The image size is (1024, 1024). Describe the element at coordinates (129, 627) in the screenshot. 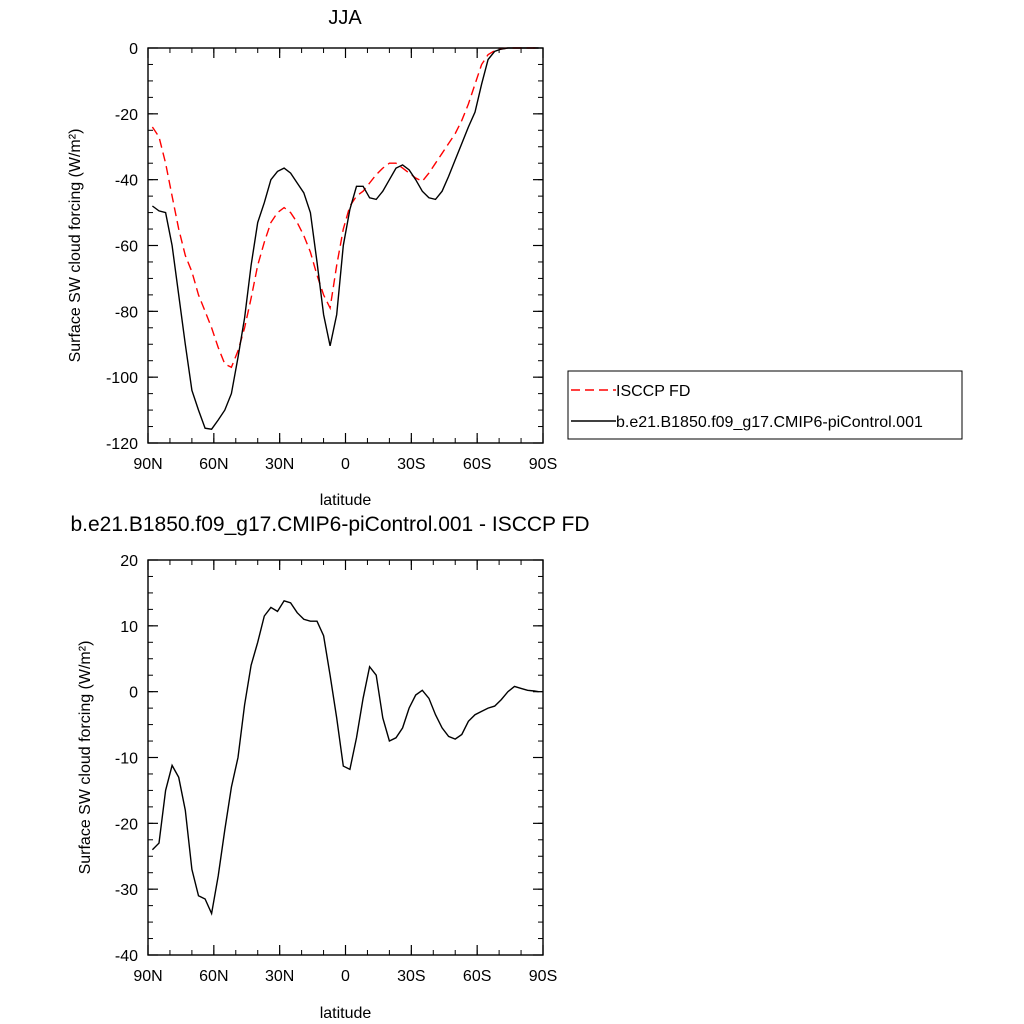

I see `y-tick-label: 10` at that location.